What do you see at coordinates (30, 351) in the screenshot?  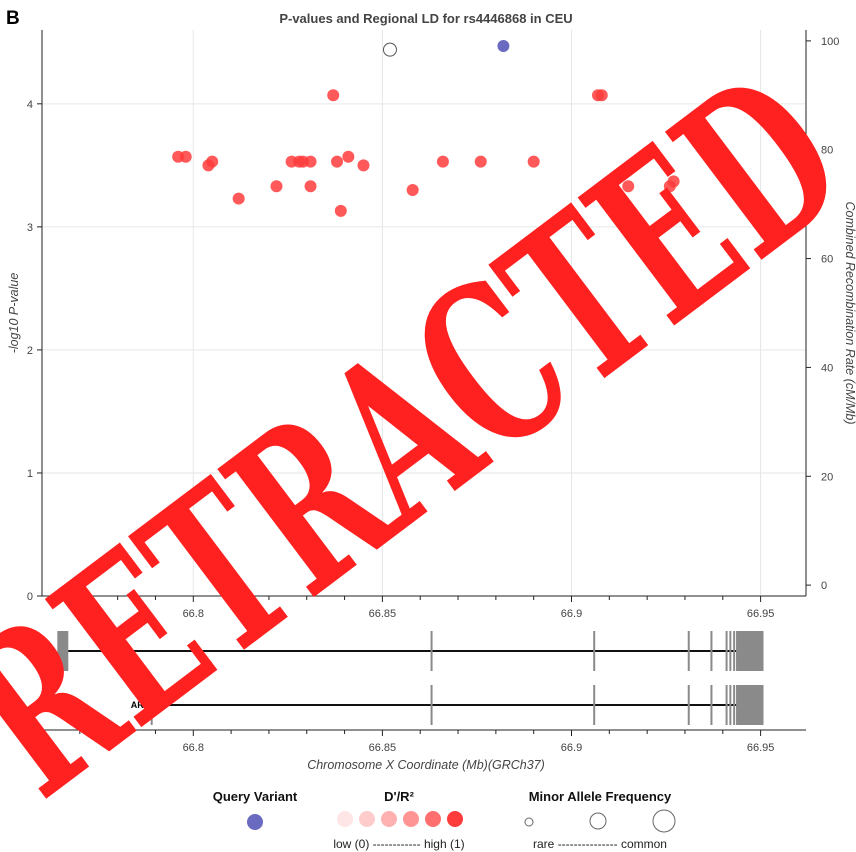 I see `y-tick-label: 2` at bounding box center [30, 351].